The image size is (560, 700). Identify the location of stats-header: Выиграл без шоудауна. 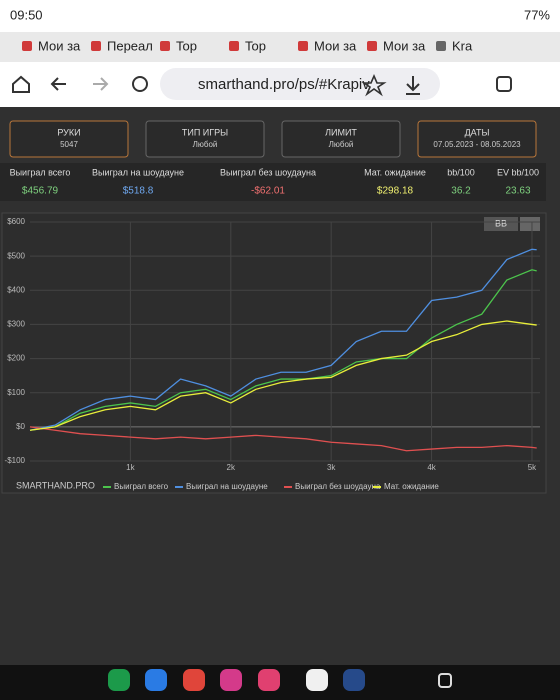
(268, 172).